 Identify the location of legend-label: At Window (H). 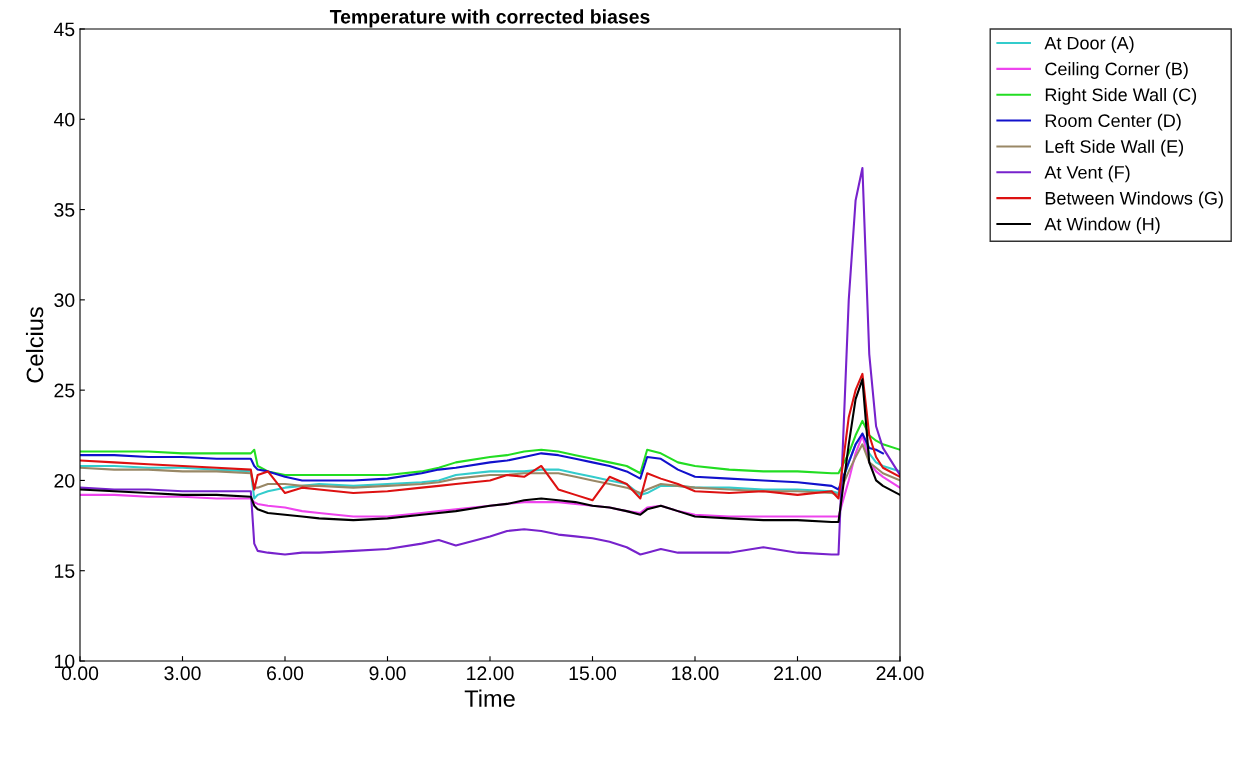
(1102, 226).